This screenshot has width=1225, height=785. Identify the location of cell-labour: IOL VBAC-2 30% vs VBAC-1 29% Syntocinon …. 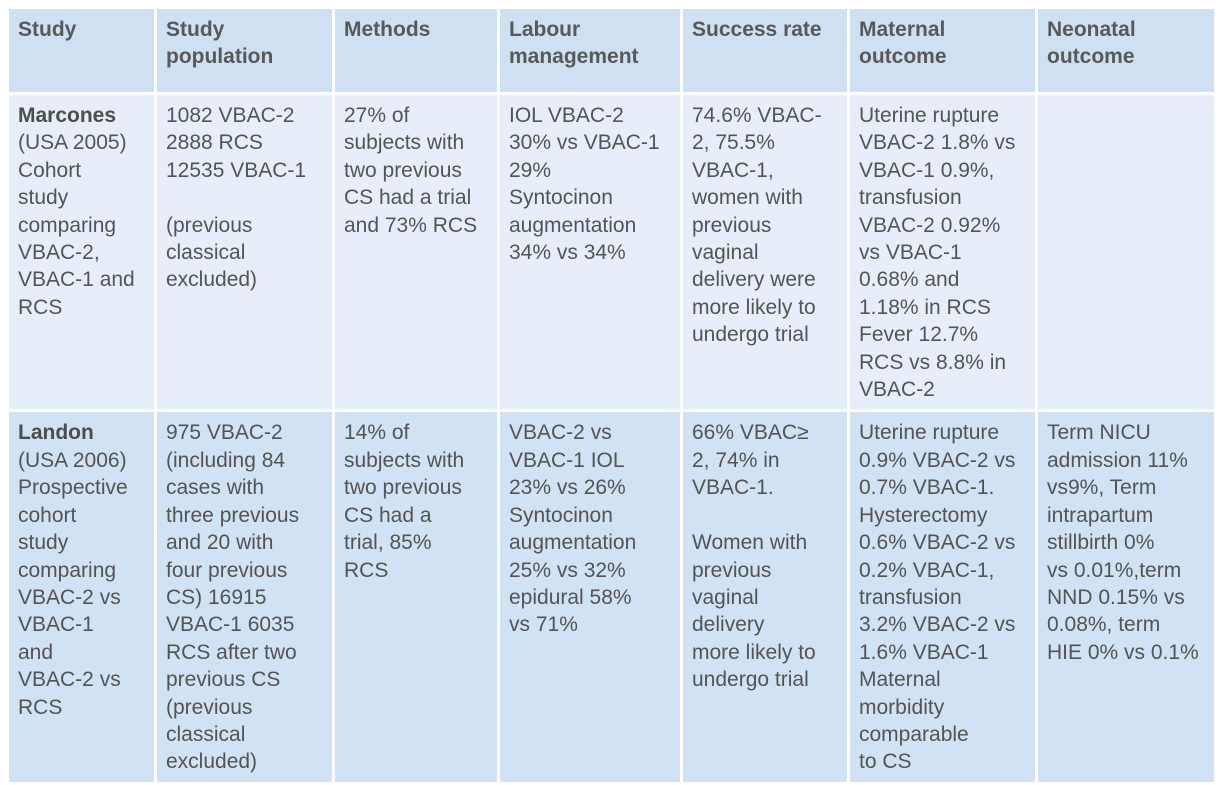
(590, 252).